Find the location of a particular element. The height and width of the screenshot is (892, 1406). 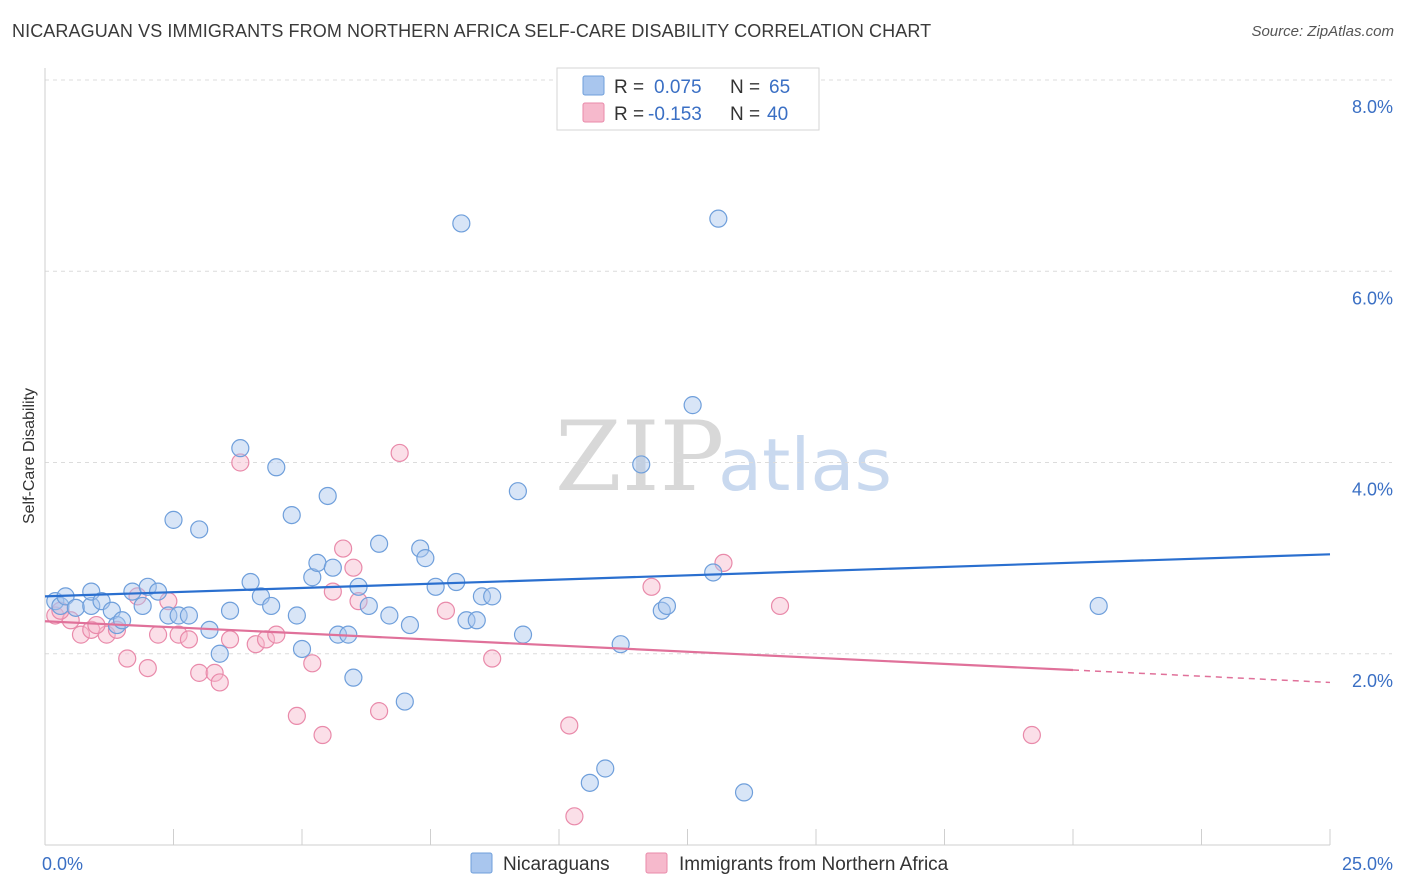

legend-r-label-blue: R = is located at coordinates (629, 87).